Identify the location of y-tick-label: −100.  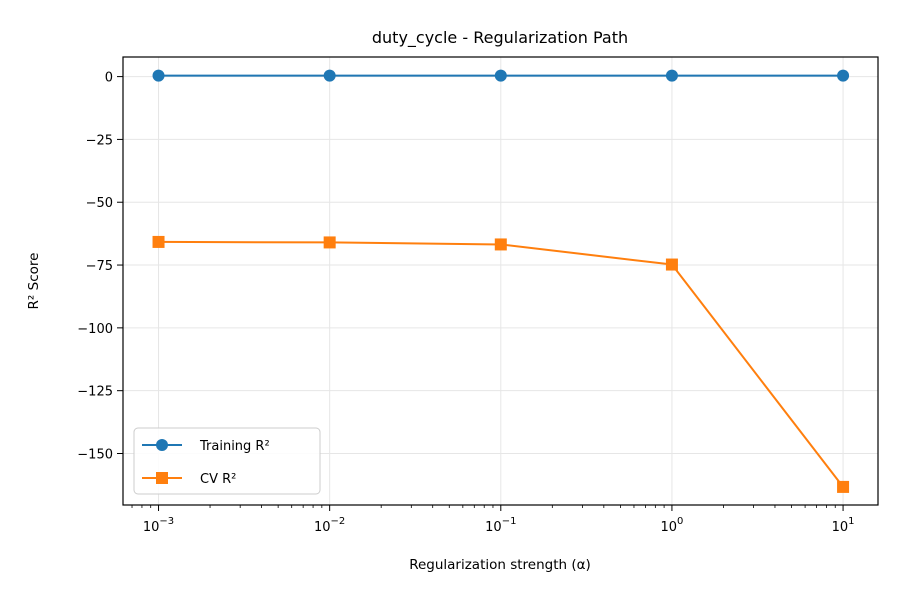
(95, 329).